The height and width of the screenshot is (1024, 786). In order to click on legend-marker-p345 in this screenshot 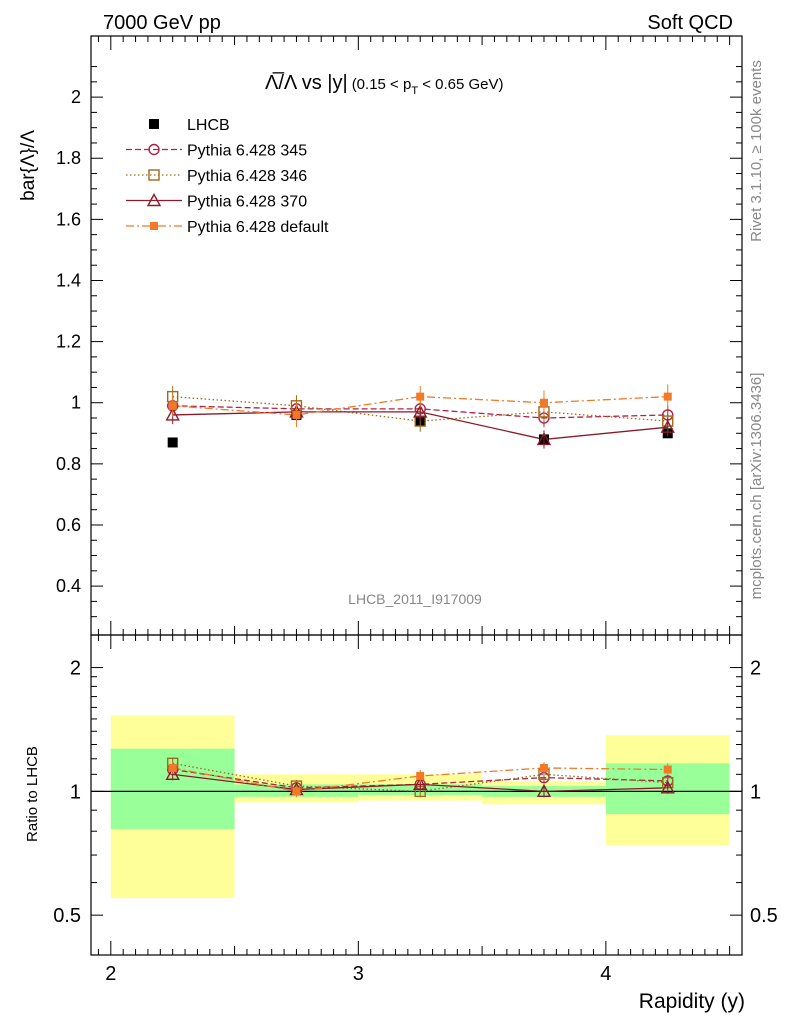, I will do `click(154, 149)`.